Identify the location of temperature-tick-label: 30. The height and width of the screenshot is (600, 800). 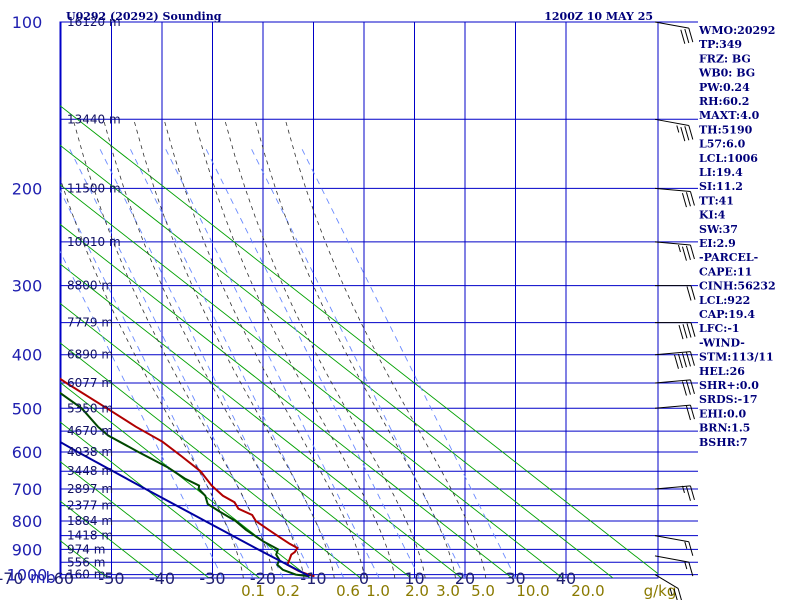
(515, 578).